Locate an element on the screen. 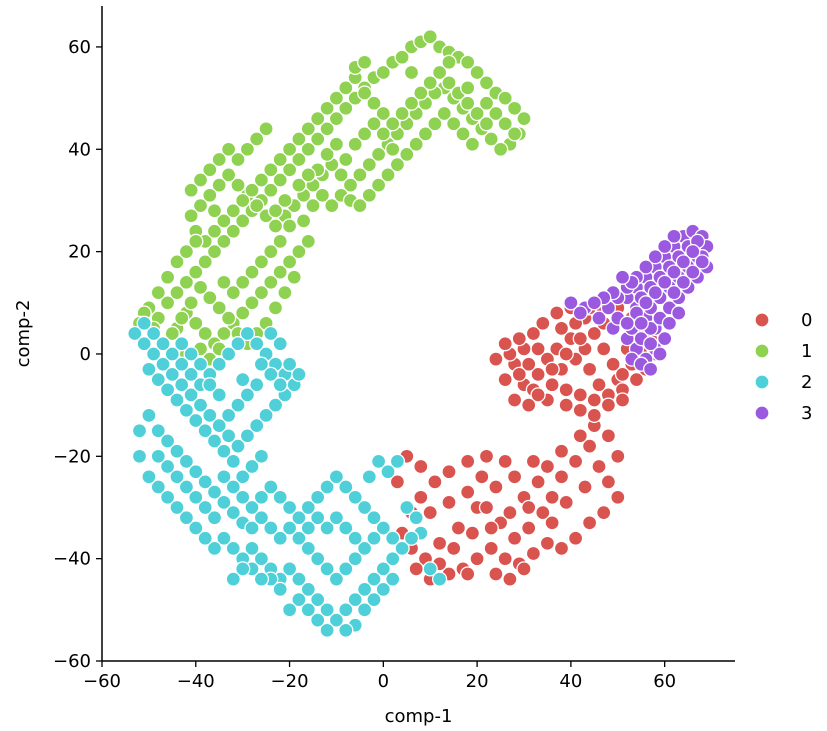  x-tick-label: 60 is located at coordinates (664, 681).